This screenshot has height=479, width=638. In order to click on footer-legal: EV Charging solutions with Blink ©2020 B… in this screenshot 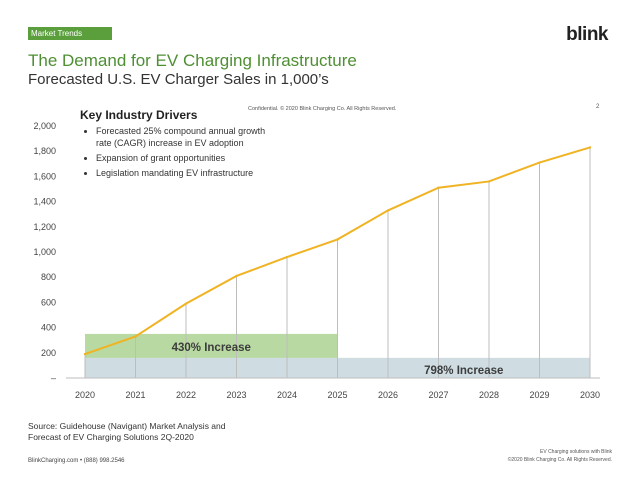, I will do `click(560, 456)`.